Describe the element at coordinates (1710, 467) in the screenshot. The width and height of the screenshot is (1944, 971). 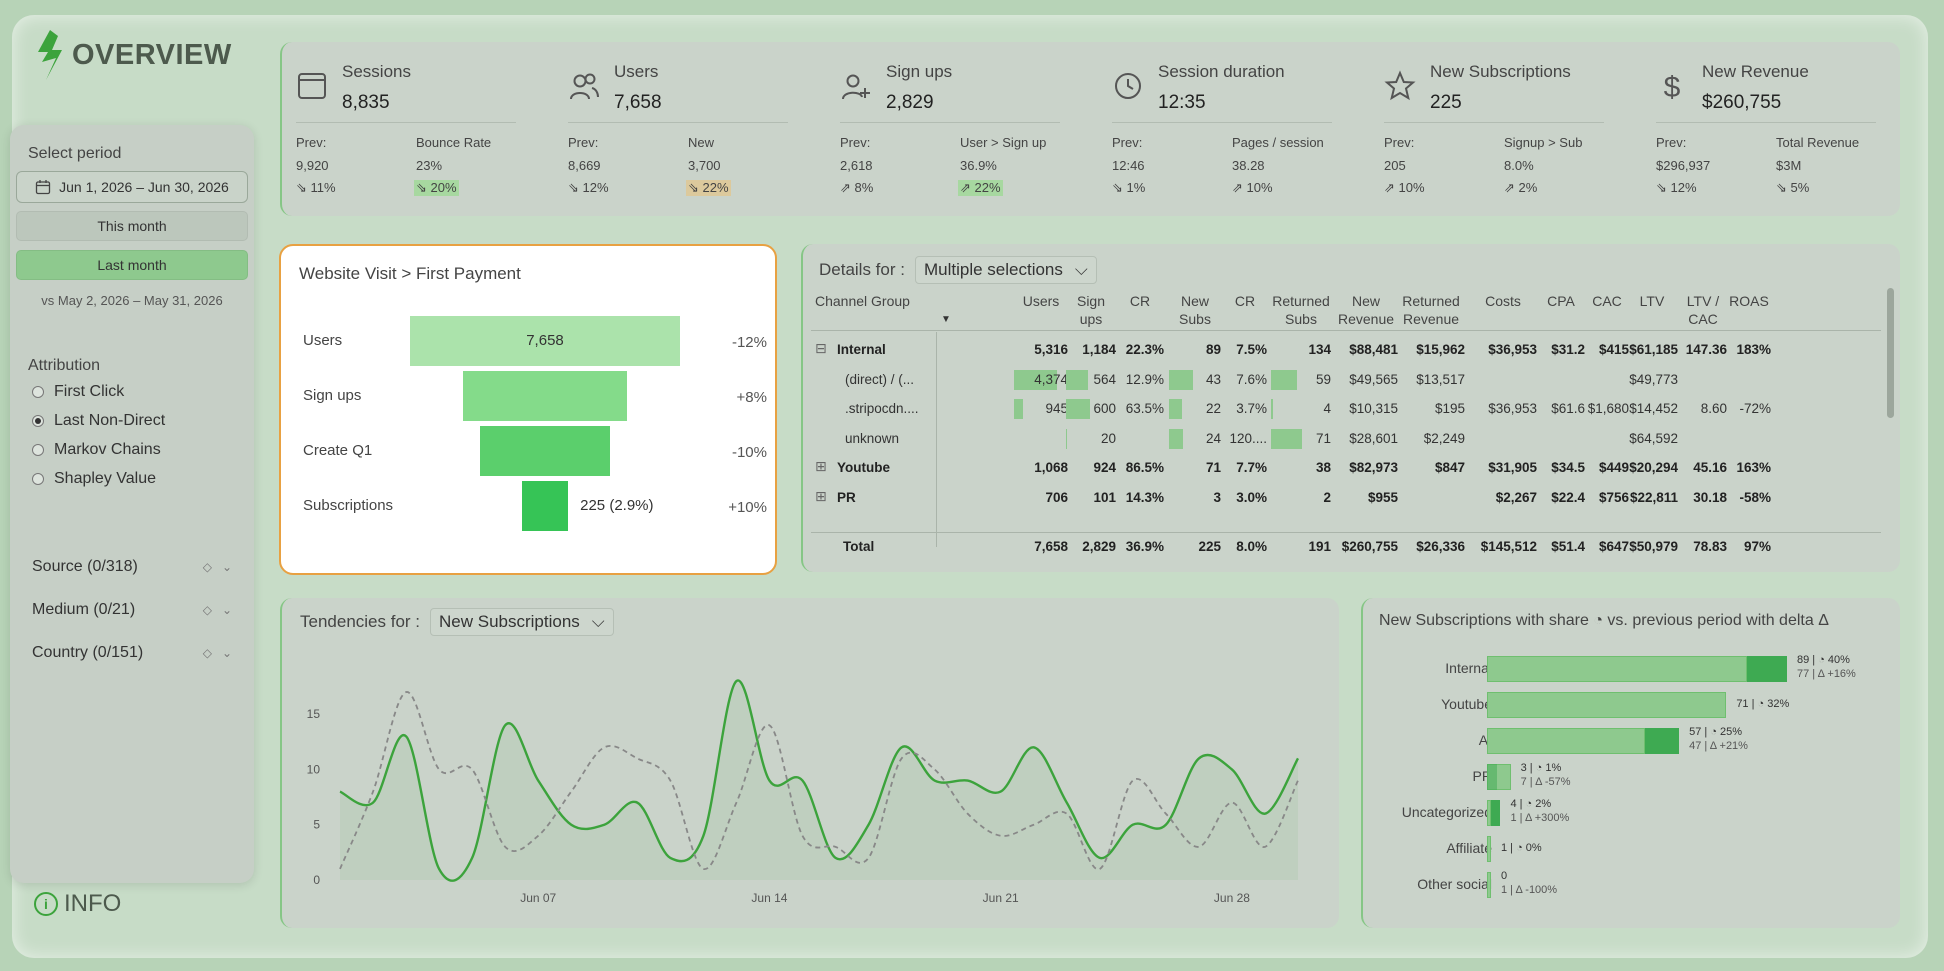
I see `table-cell: 45.16` at that location.